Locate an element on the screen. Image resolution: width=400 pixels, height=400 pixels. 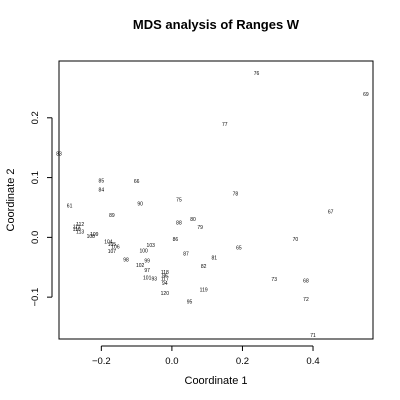
point-label: 105 is located at coordinates (112, 245).